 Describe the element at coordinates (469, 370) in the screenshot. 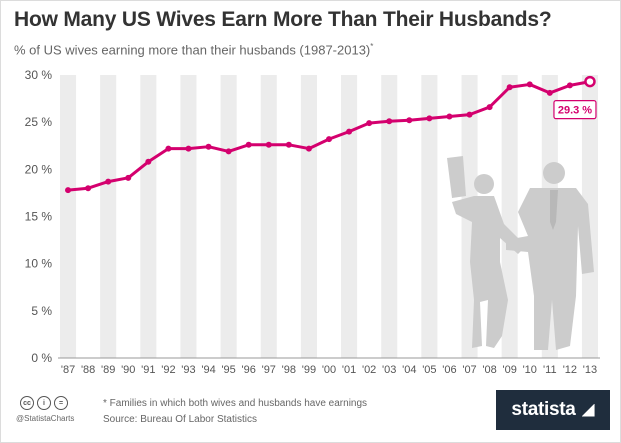

I see `x-tick-label: '07` at that location.